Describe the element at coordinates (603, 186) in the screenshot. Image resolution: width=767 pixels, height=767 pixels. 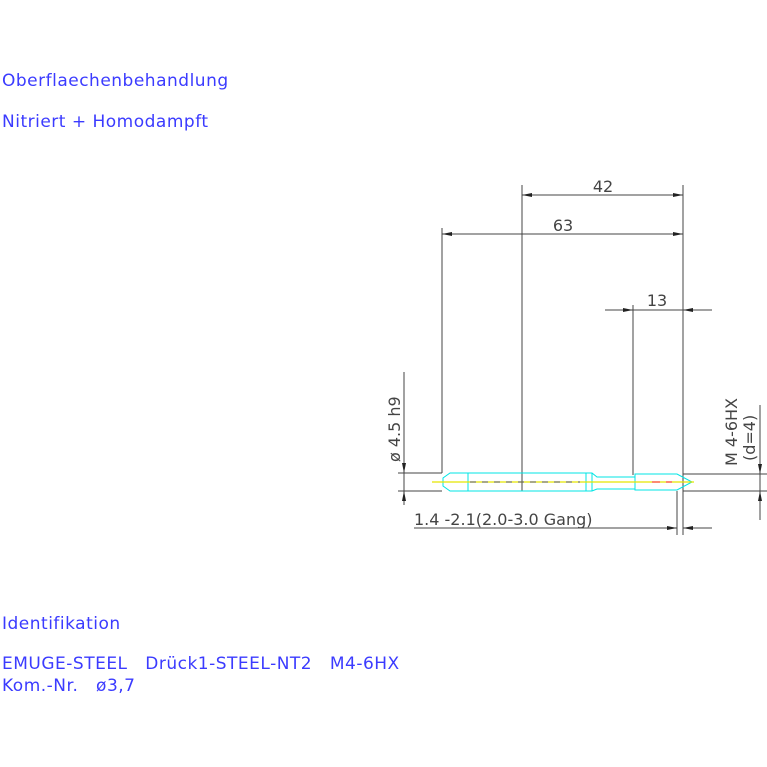
I see `dim-42-label: 42` at that location.